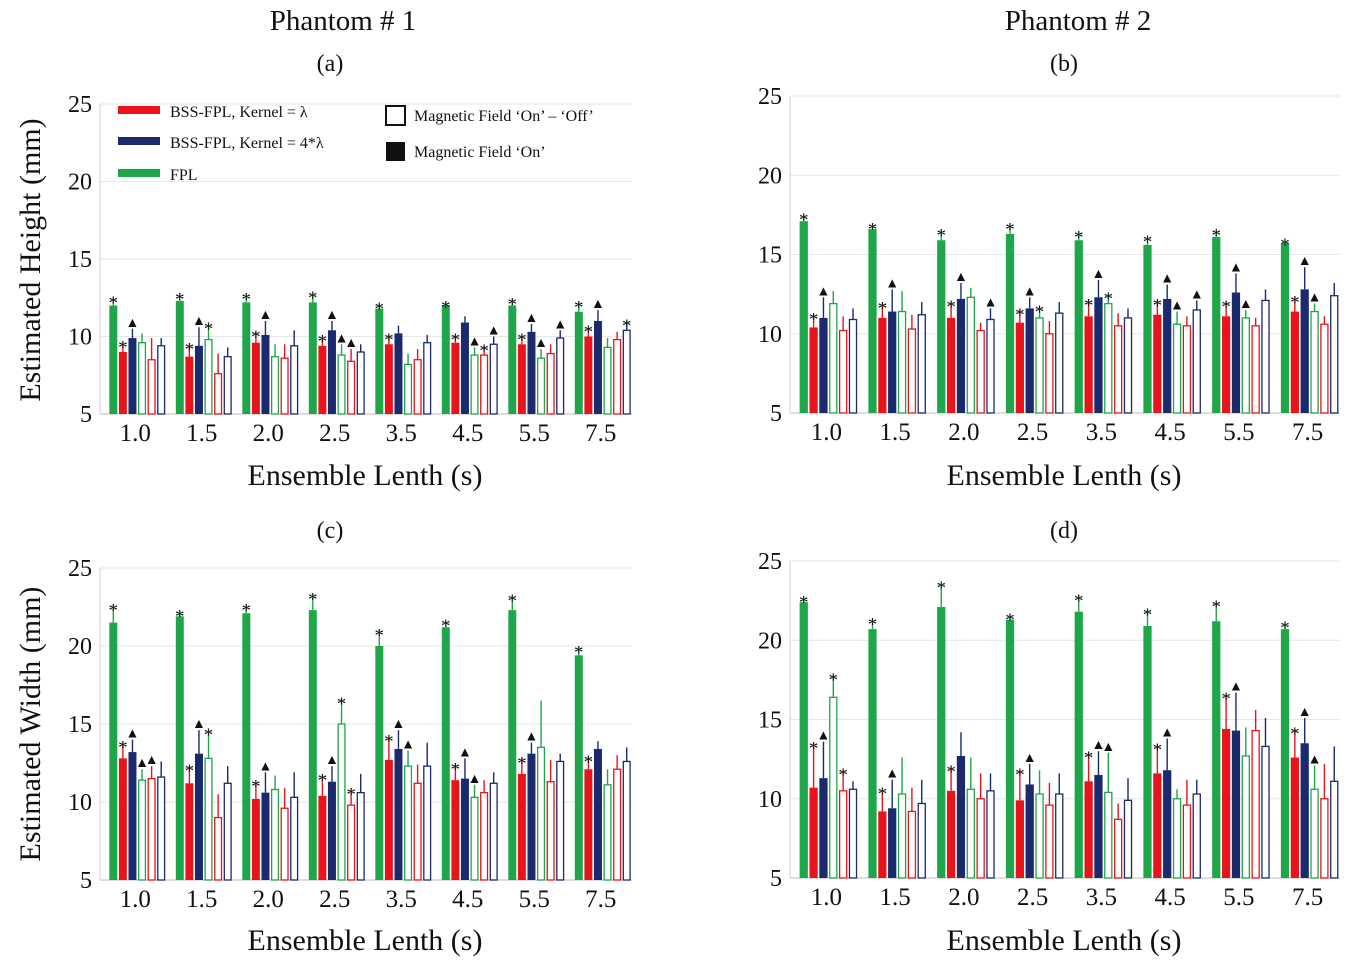 This screenshot has width=1350, height=969. I want to click on x-tick-label: 1.5, so click(201, 899).